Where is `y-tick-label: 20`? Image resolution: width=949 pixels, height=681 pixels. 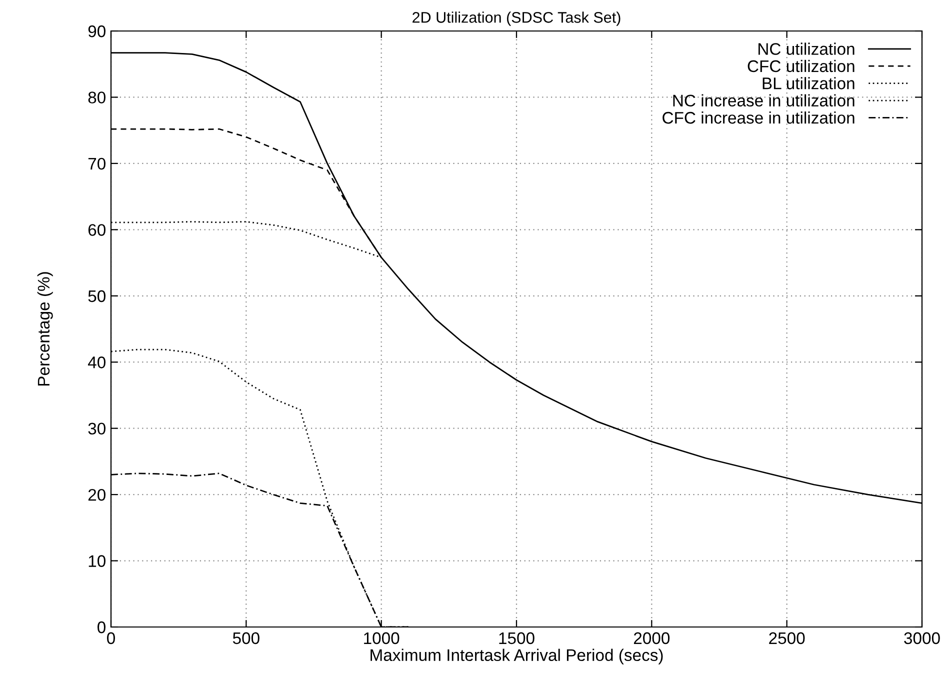 y-tick-label: 20 is located at coordinates (97, 494).